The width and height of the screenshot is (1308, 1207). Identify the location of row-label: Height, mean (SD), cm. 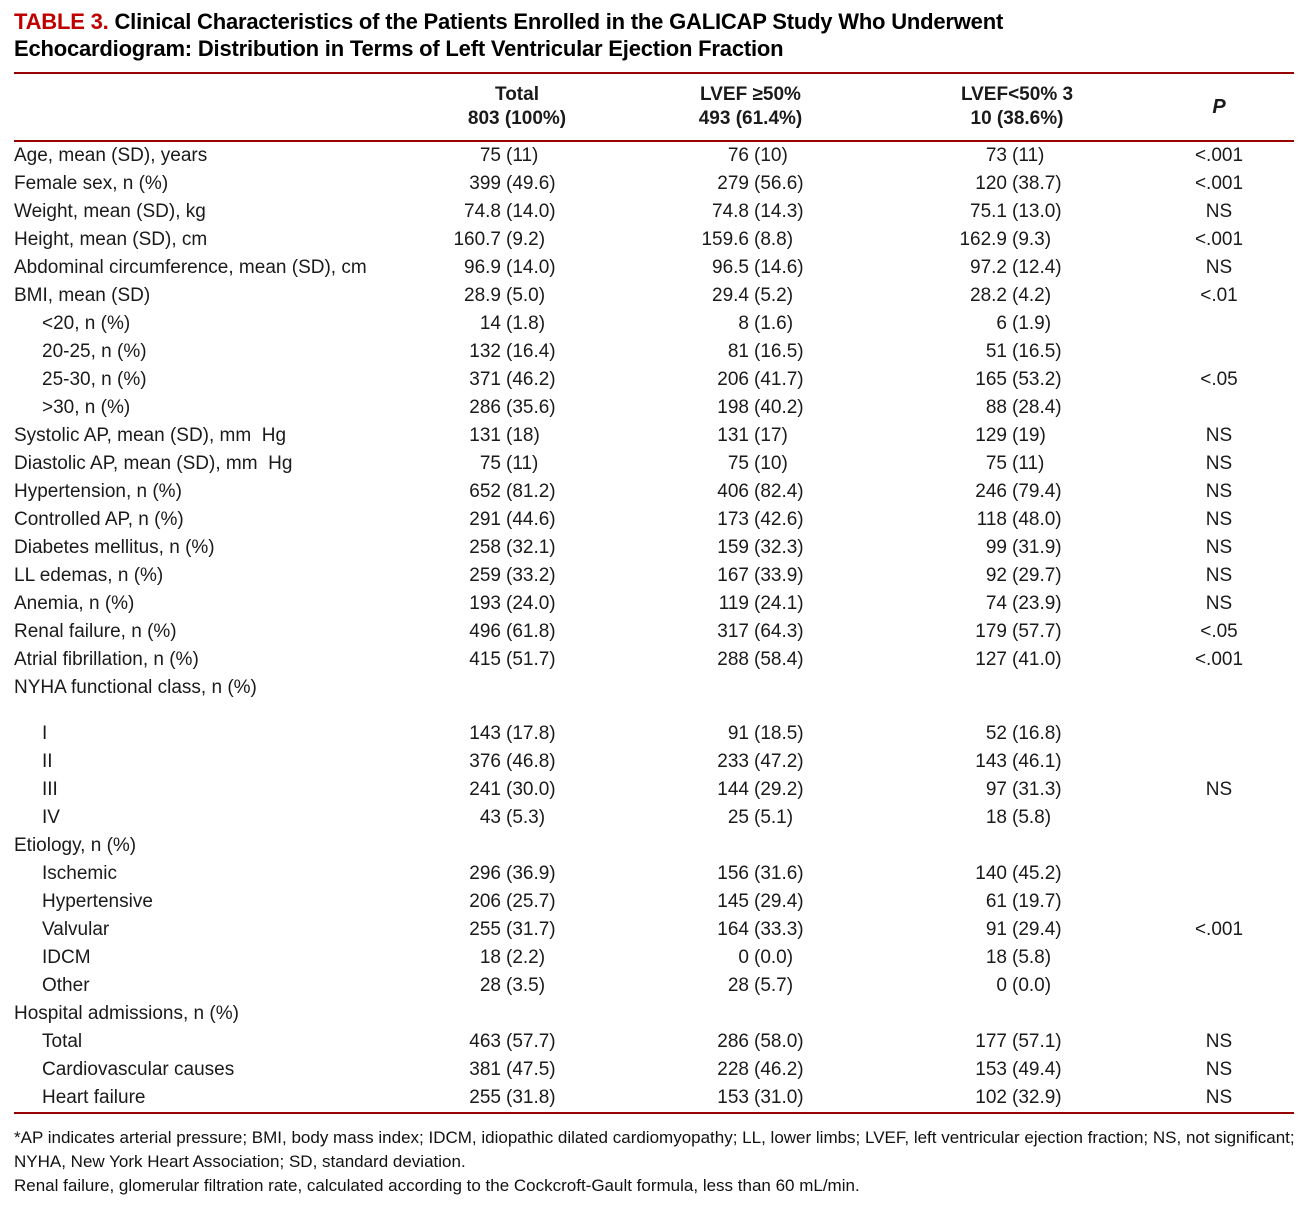
(111, 239).